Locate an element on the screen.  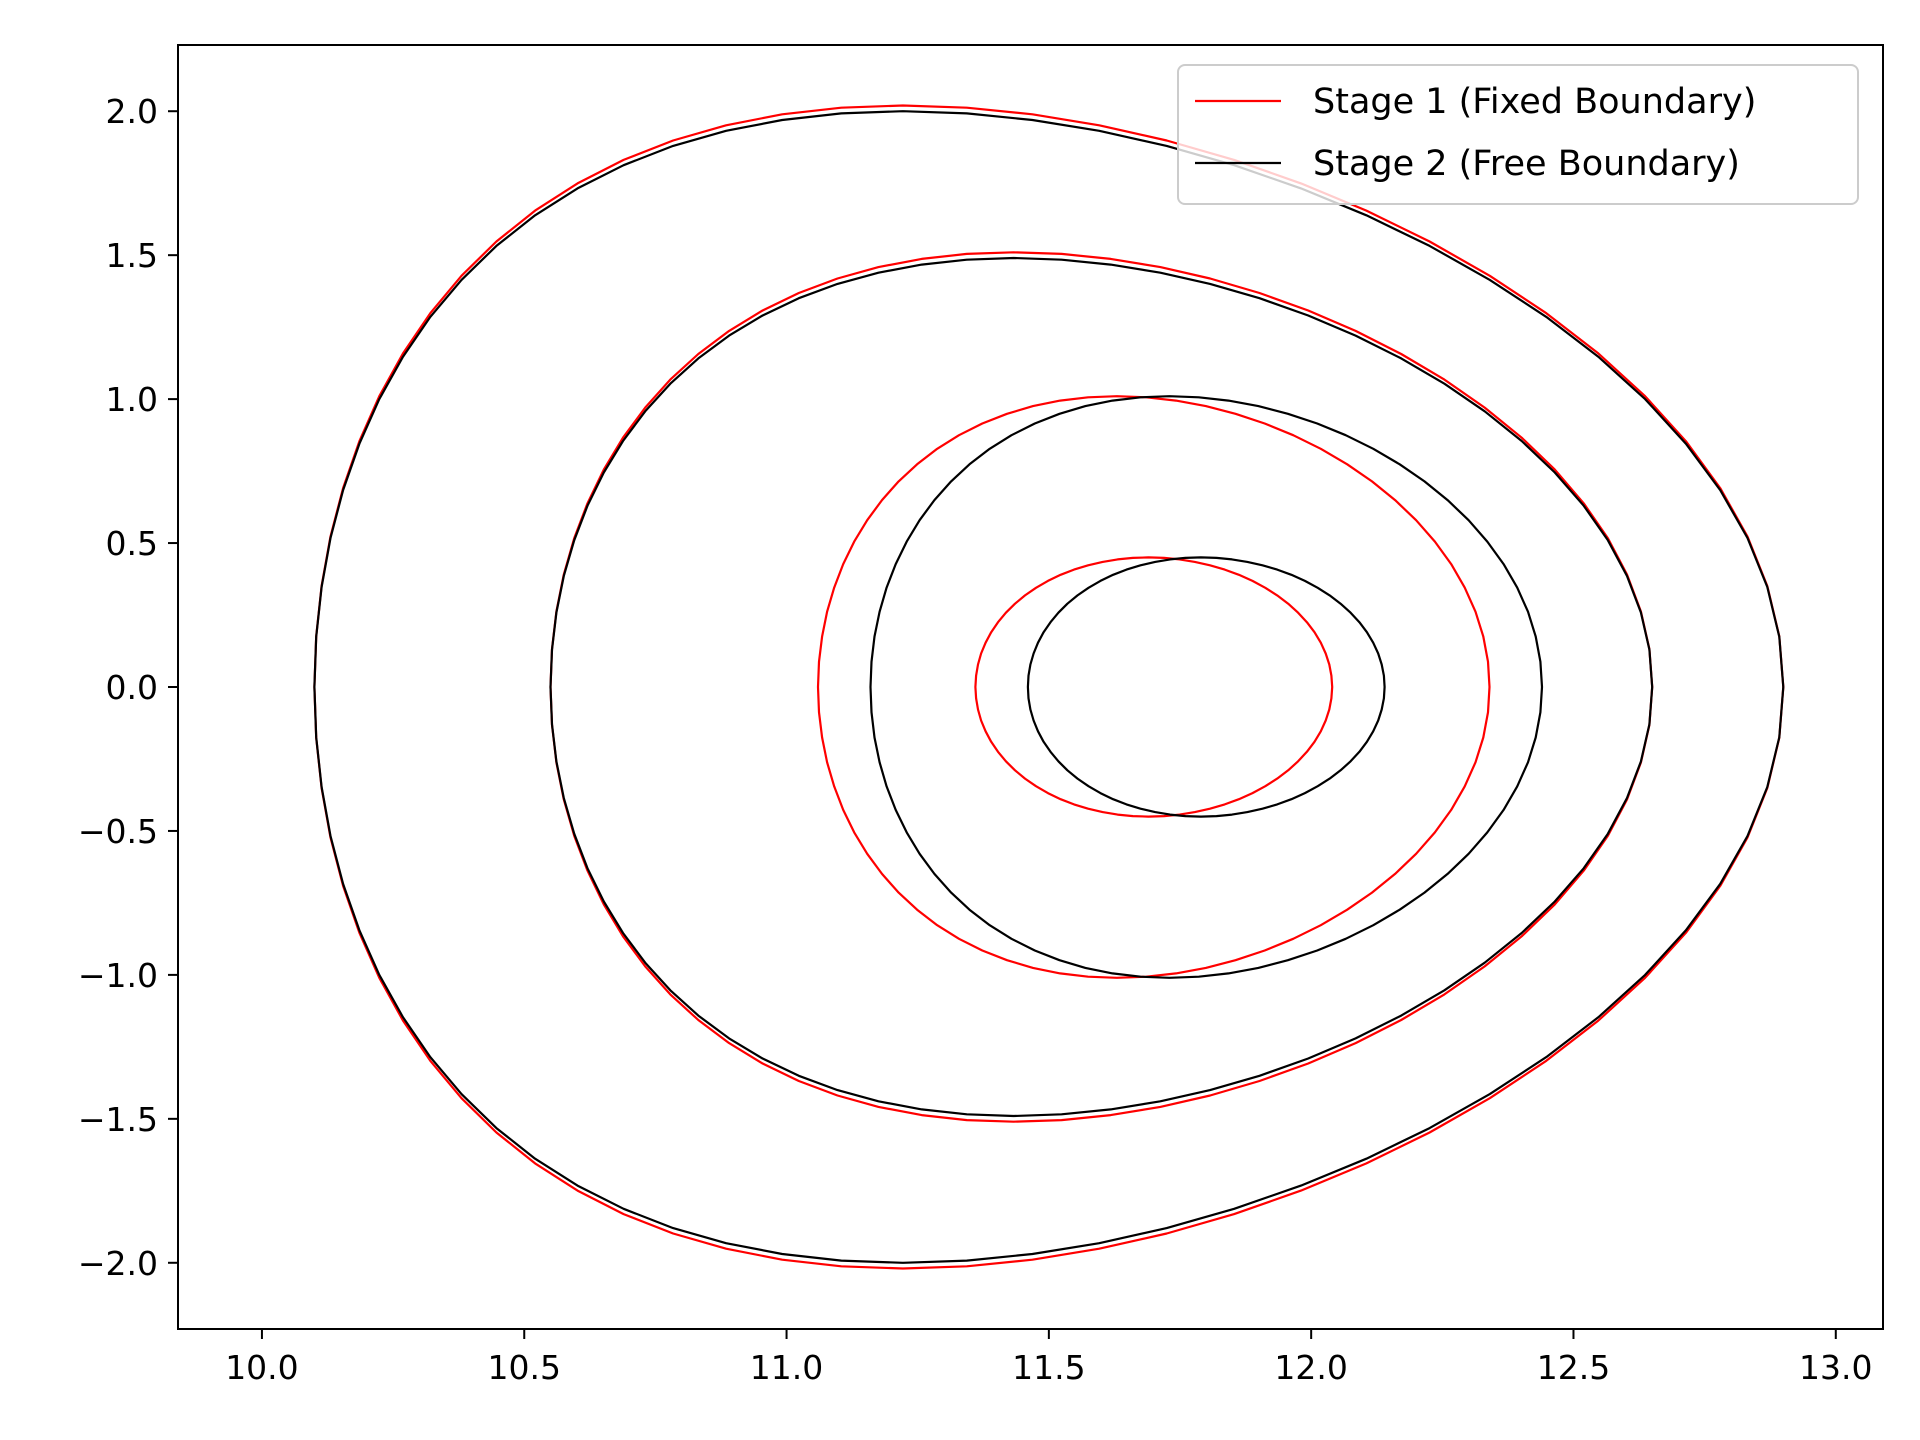
y-axis: 2.0 1.5 1.0 0.5 0.0 −0.5 −1.0 −1.5 −2.0 is located at coordinates (128, 687).